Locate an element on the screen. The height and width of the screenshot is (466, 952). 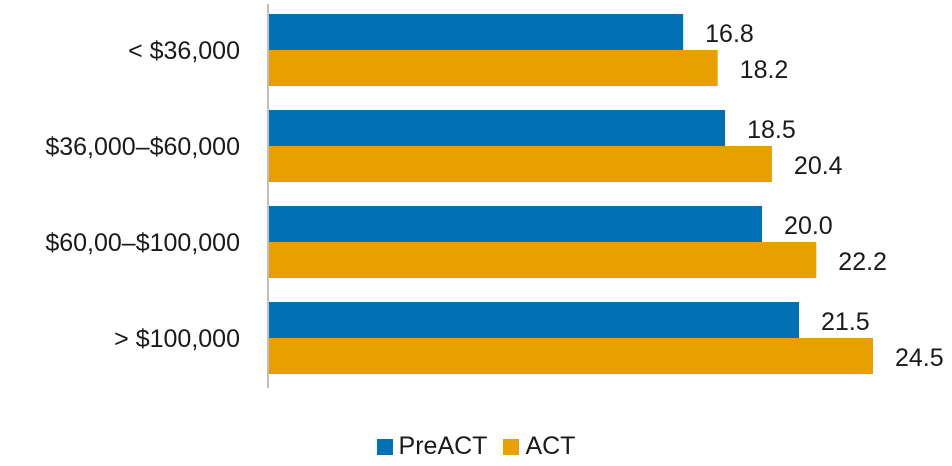
legend-swatch-act is located at coordinates (511, 446).